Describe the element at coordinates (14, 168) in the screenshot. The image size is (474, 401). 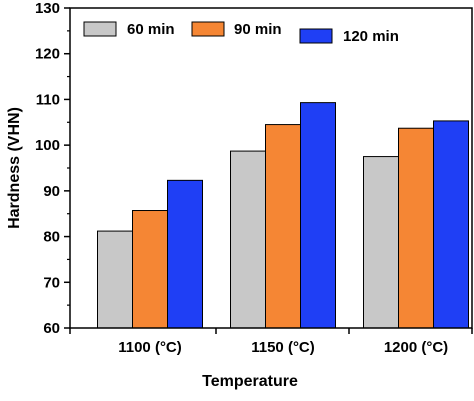
I see `y-axis-title: Hardness (VHN)` at that location.